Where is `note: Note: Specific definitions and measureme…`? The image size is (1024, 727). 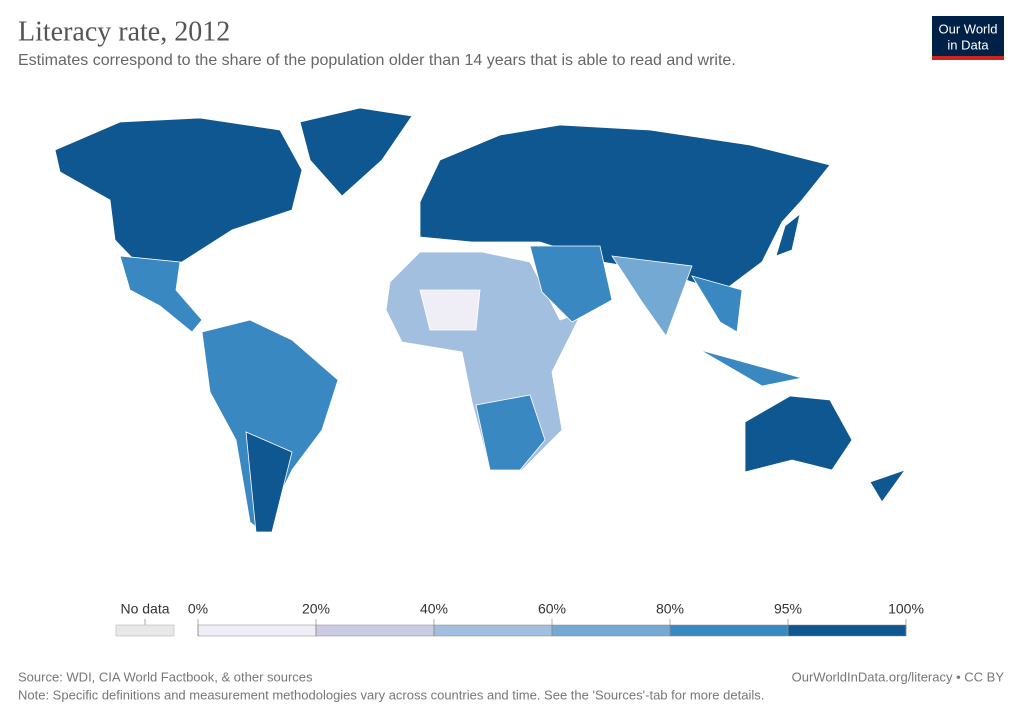 note: Note: Specific definitions and measureme… is located at coordinates (391, 694).